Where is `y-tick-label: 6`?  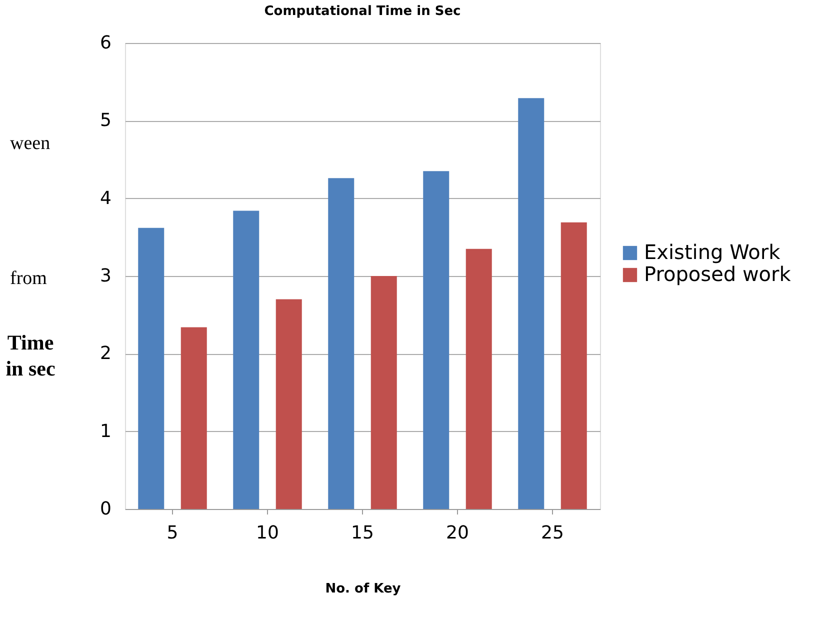 y-tick-label: 6 is located at coordinates (106, 43).